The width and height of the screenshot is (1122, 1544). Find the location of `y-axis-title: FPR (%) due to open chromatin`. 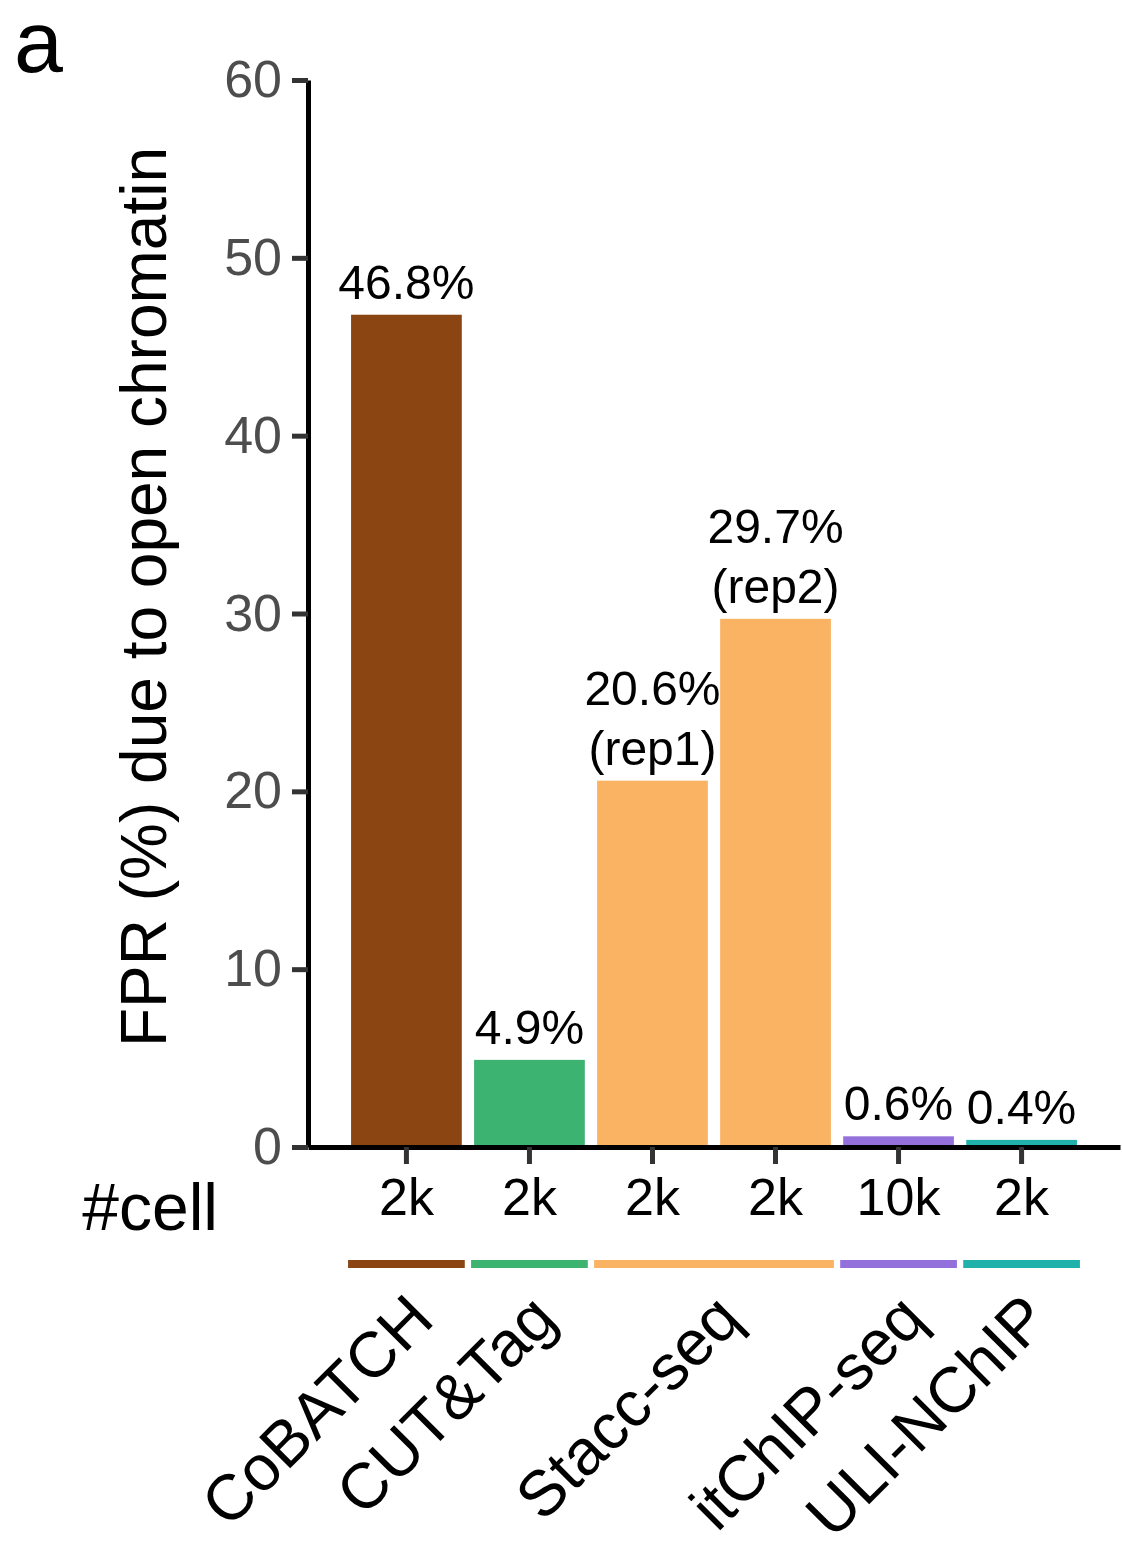

y-axis-title: FPR (%) due to open chromatin is located at coordinates (144, 597).